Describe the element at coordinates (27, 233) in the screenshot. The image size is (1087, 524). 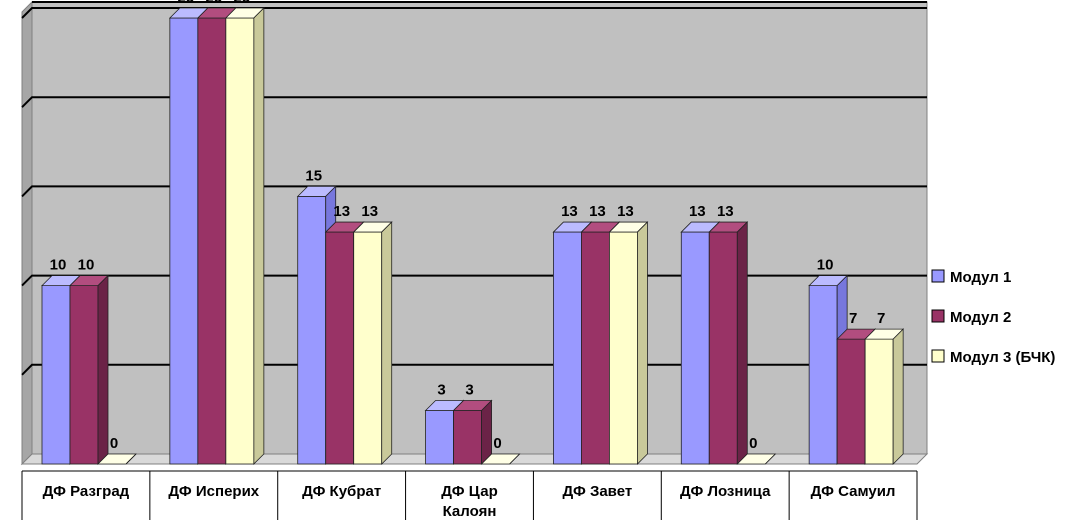
I see `side-wall` at that location.